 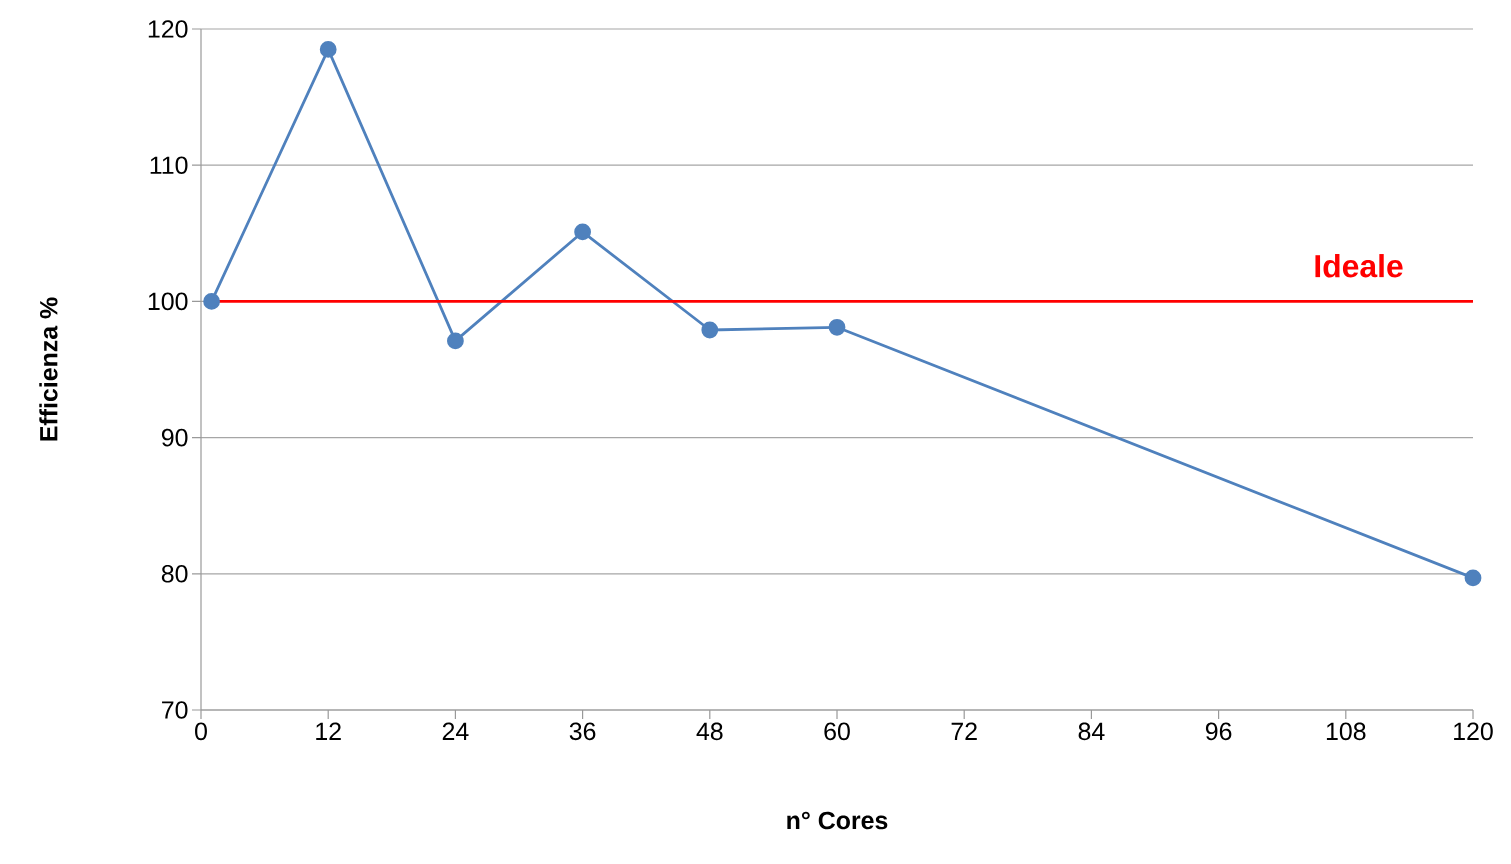 I want to click on x-tick-label: 108, so click(x=1346, y=731).